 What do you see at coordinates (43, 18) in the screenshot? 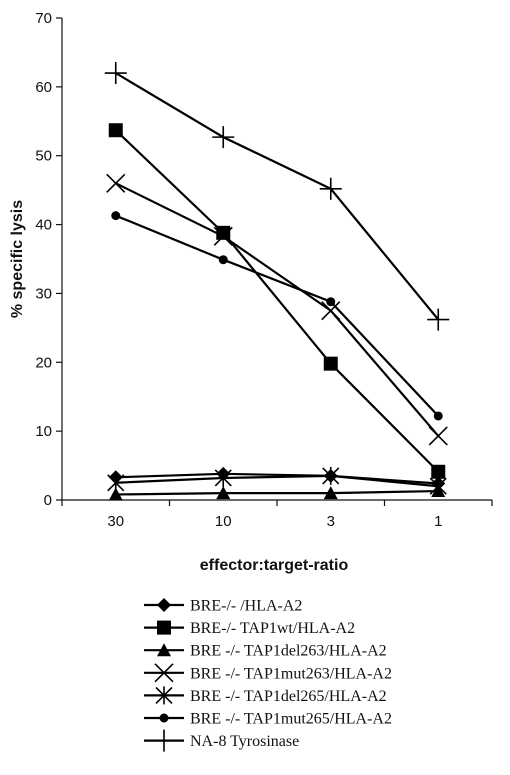
I see `y-tick-label: 70` at bounding box center [43, 18].